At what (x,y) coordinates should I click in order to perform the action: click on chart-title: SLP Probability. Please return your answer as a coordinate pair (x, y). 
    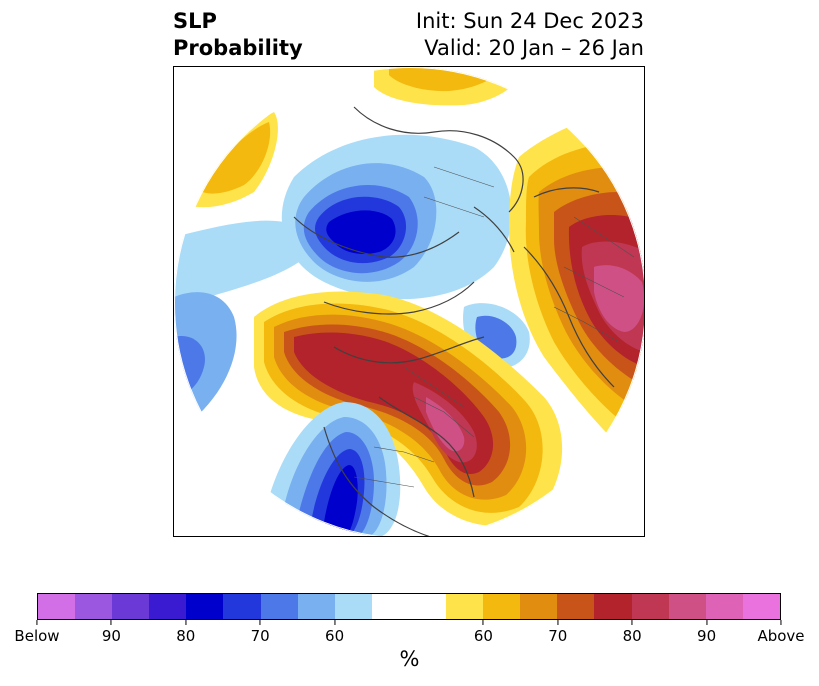
    Looking at the image, I should click on (238, 35).